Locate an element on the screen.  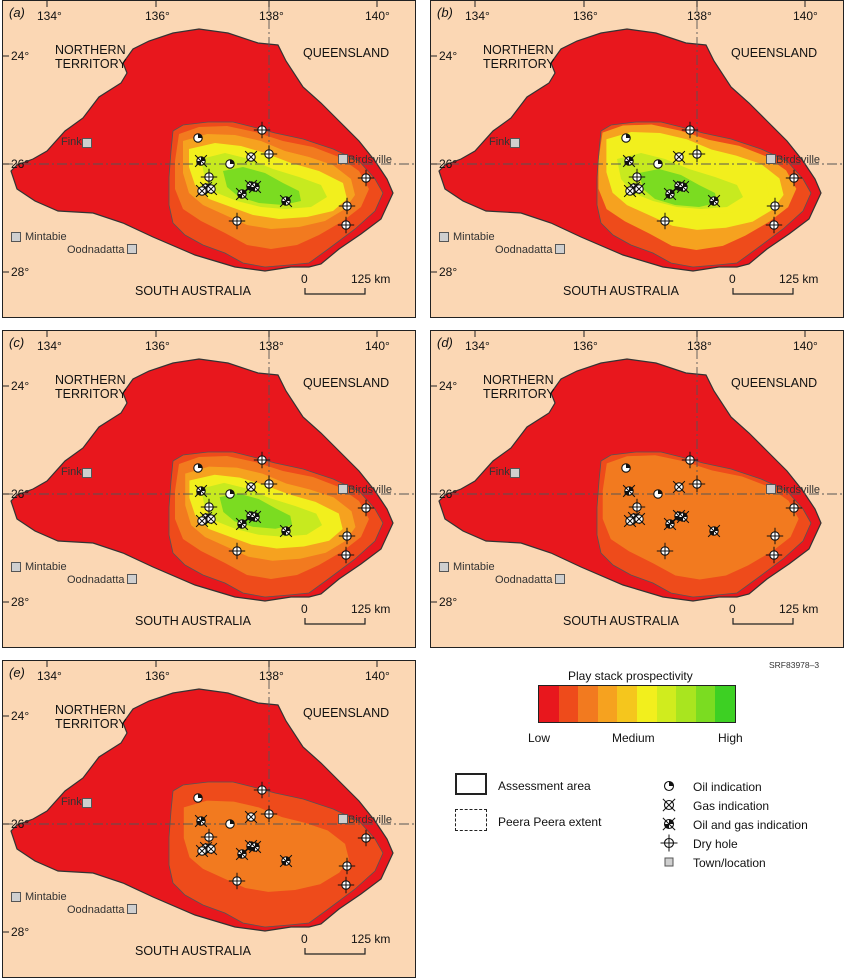
ramp-low-label: Low is located at coordinates (539, 738).